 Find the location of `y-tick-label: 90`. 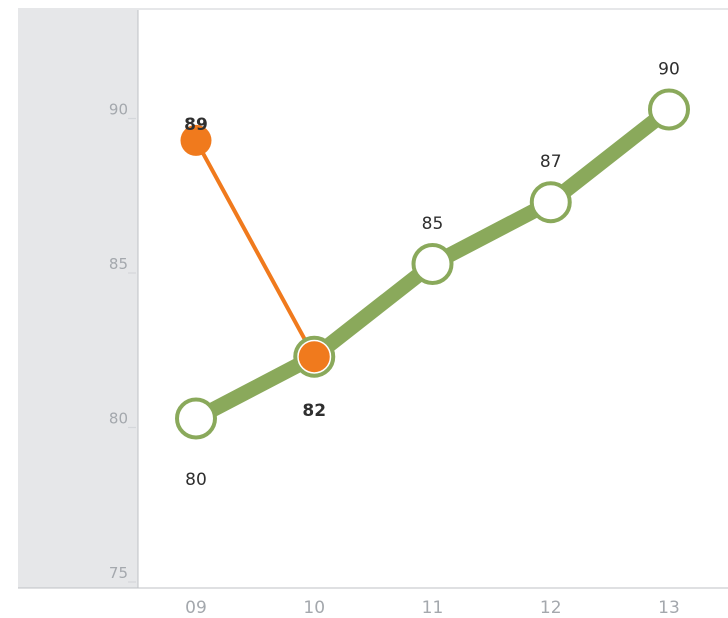

y-tick-label: 90 is located at coordinates (118, 110).